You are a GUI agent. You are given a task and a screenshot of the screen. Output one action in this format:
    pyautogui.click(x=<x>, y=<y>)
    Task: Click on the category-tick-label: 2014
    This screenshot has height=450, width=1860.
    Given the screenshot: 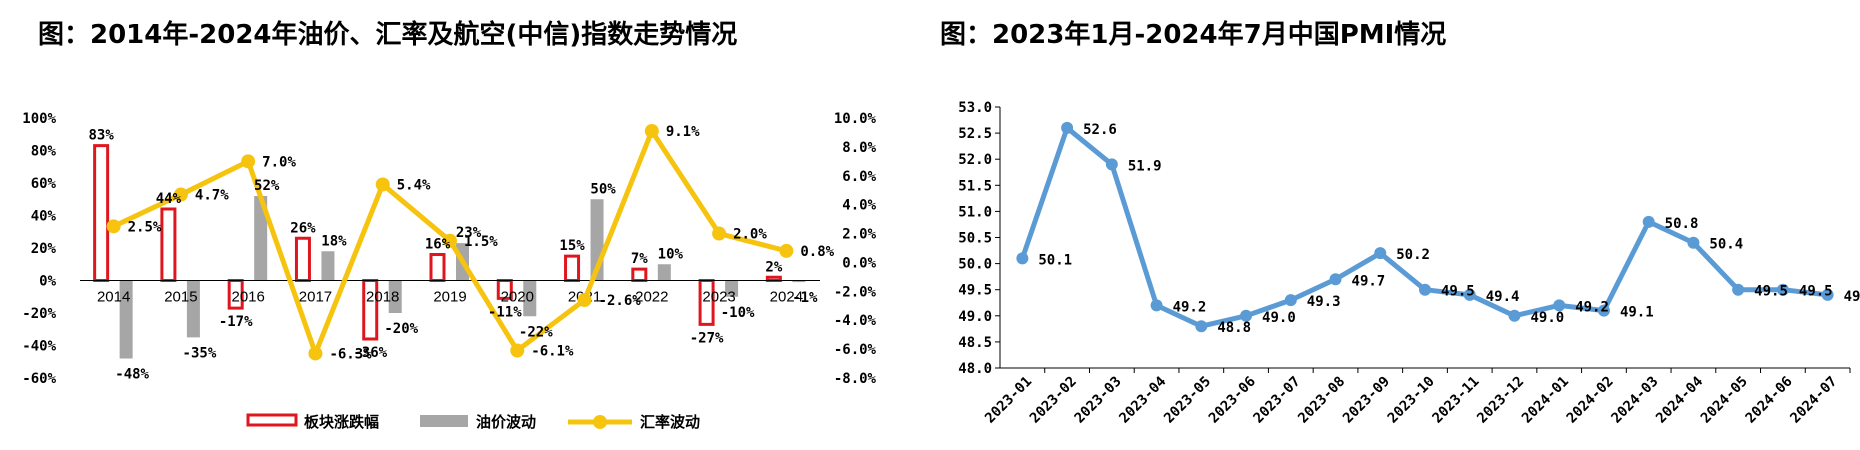 What is the action you would take?
    pyautogui.click(x=113, y=297)
    